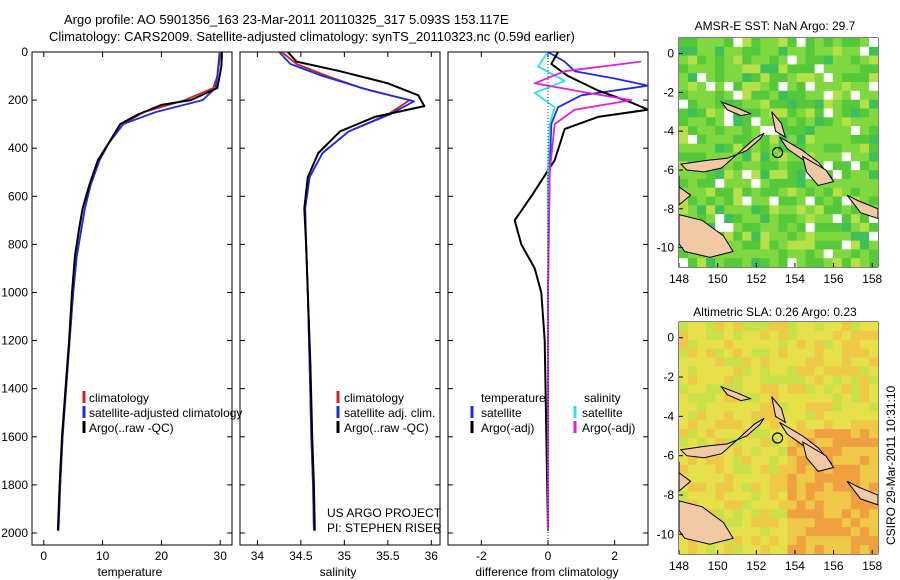 The image size is (900, 580). What do you see at coordinates (388, 556) in the screenshot?
I see `x-tick-label: 35.5` at bounding box center [388, 556].